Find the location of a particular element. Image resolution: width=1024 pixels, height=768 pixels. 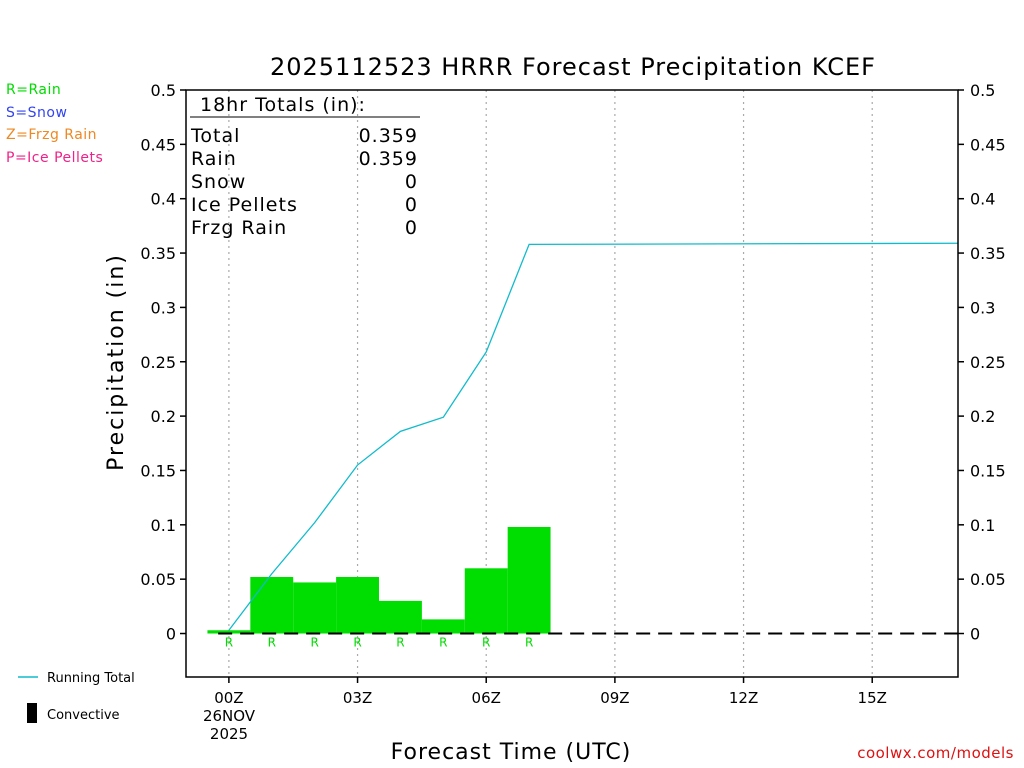

x-tick-label: 09Z is located at coordinates (614, 698).